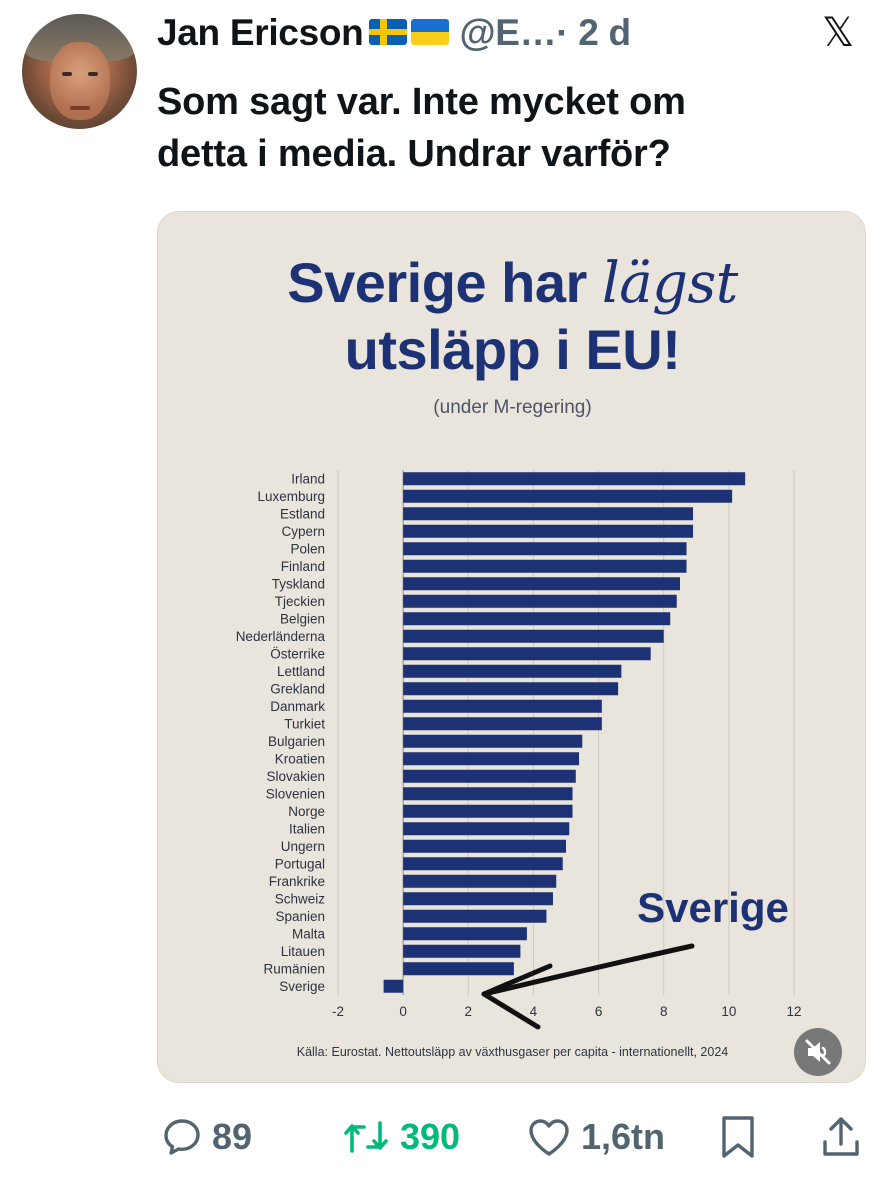 The width and height of the screenshot is (887, 1177). What do you see at coordinates (281, 636) in the screenshot?
I see `category-label: Nederländerna` at bounding box center [281, 636].